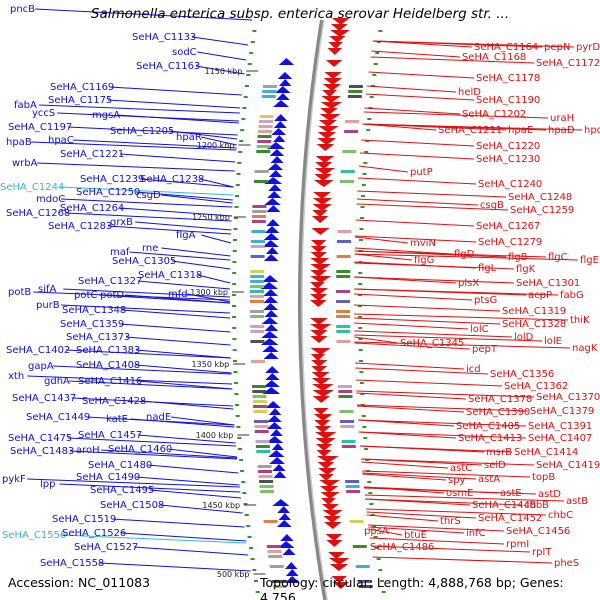  What do you see at coordinates (487, 268) in the screenshot?
I see `right-gene-label: flgL` at bounding box center [487, 268].